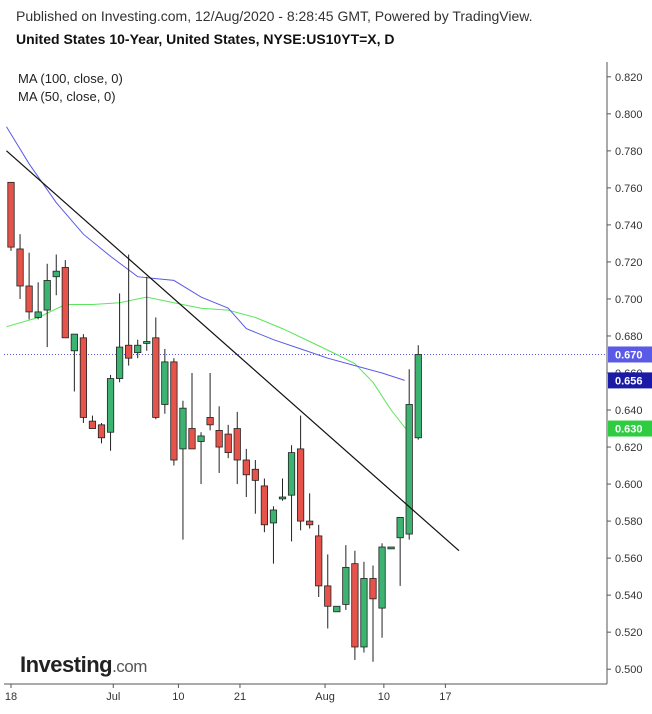 This screenshot has width=652, height=714. I want to click on x-tick-label: Aug, so click(325, 697).